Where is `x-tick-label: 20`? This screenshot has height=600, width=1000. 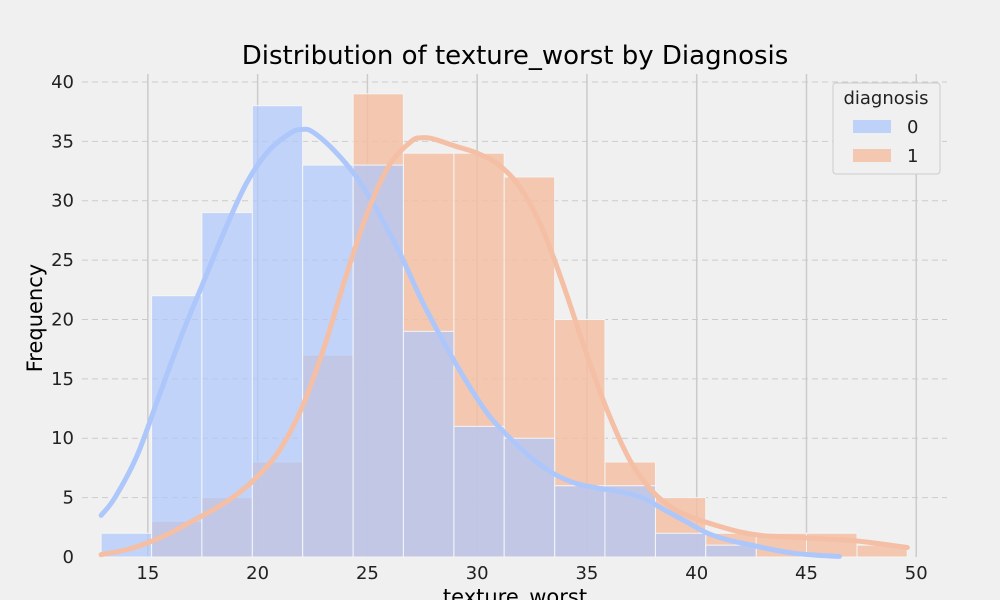 x-tick-label: 20 is located at coordinates (257, 573).